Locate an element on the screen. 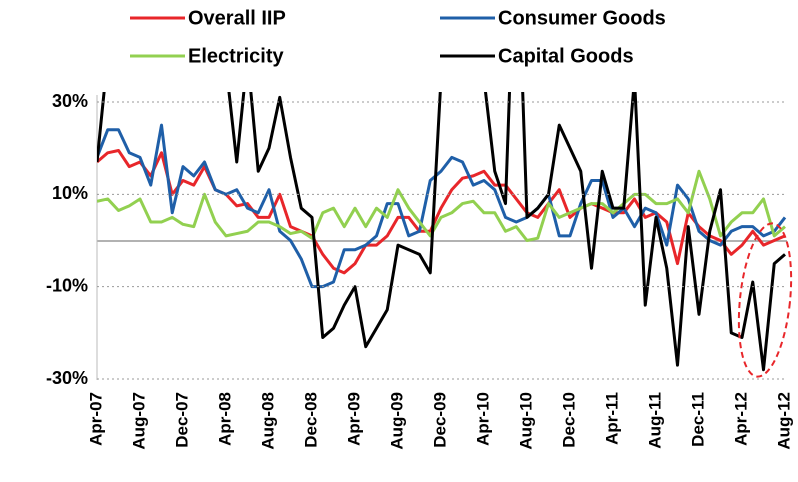 The height and width of the screenshot is (482, 798). x-tick-label: Dec-07 is located at coordinates (181, 420).